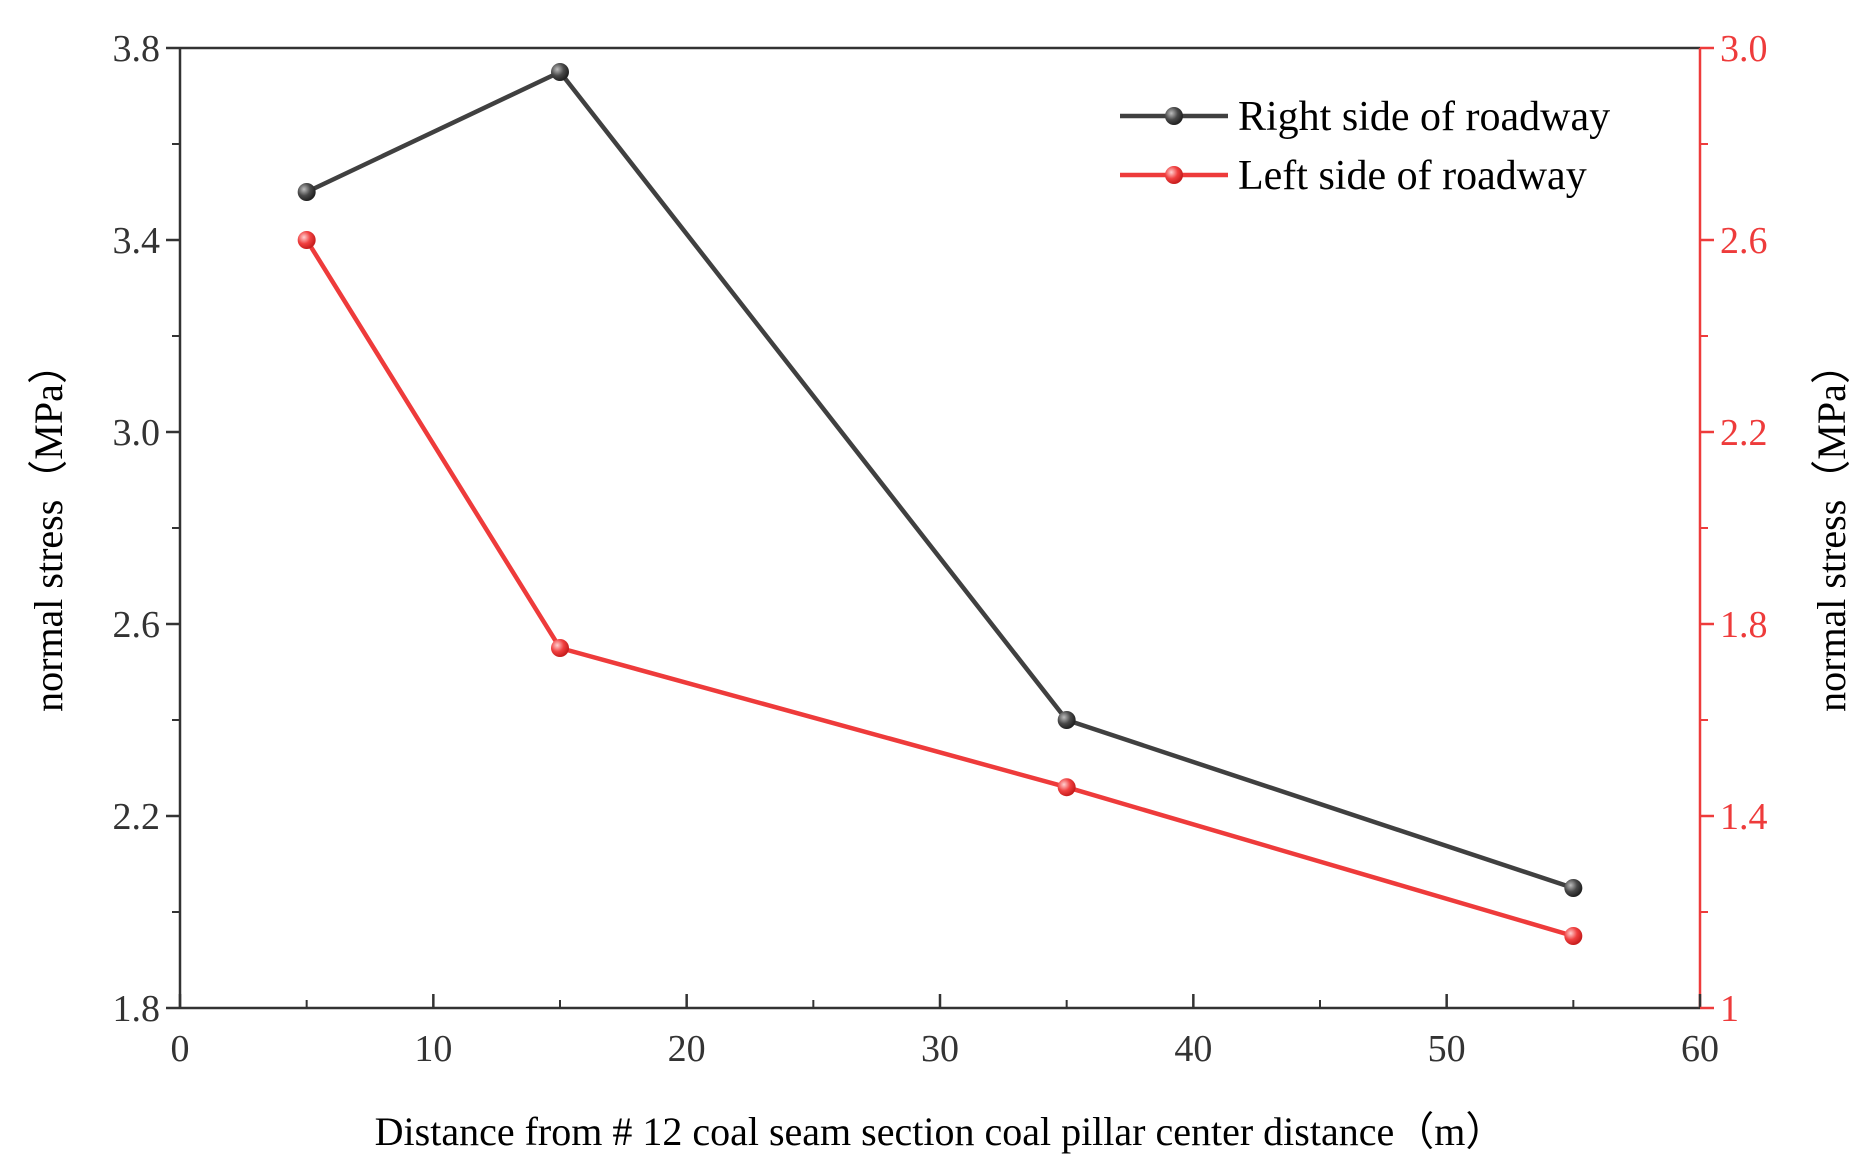 The height and width of the screenshot is (1170, 1871). Describe the element at coordinates (1744, 625) in the screenshot. I see `right-y-tick-label: 1.8` at that location.